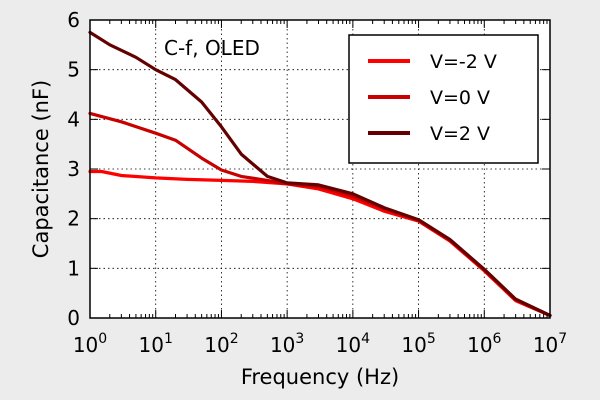 The width and height of the screenshot is (600, 400). I want to click on x-axis-title: Frequency (Hz), so click(320, 377).